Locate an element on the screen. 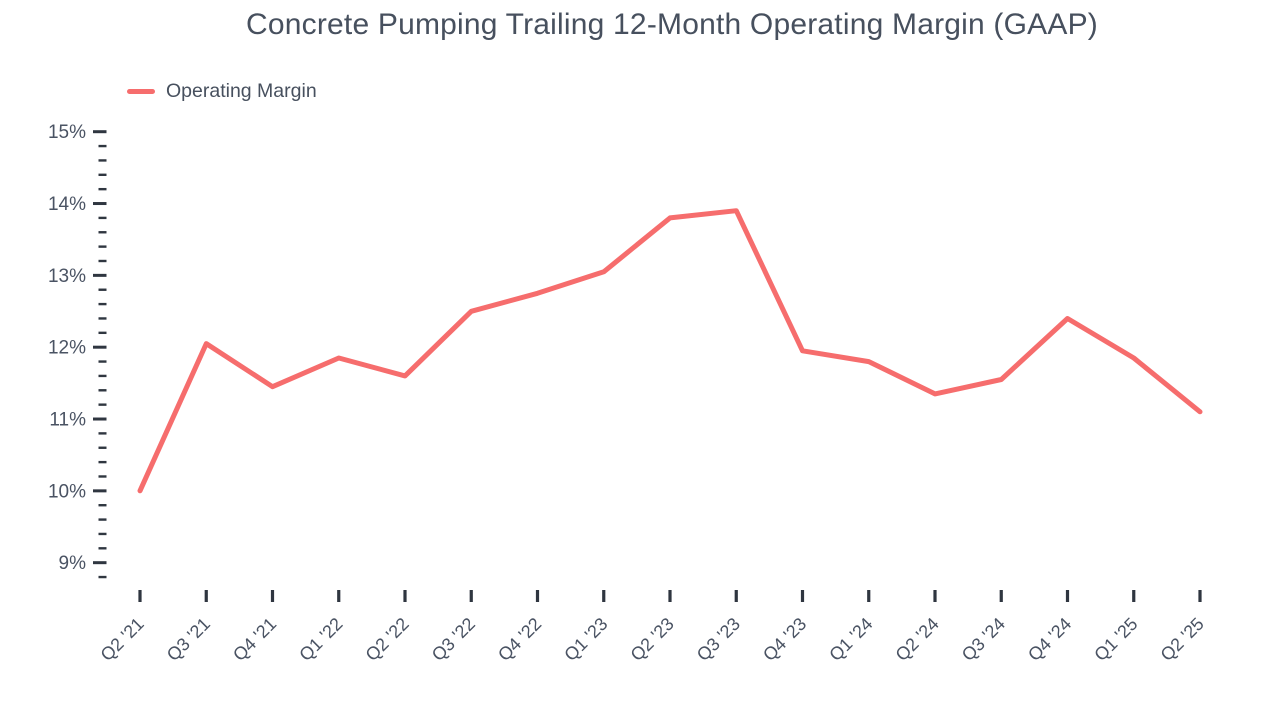  x-axis-label: Q1 '22 is located at coordinates (320, 639).